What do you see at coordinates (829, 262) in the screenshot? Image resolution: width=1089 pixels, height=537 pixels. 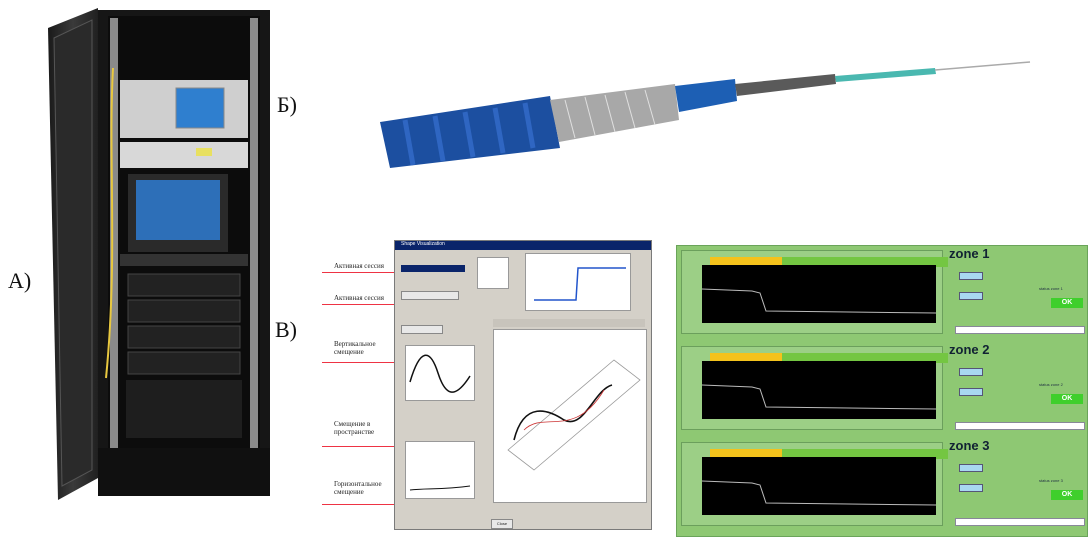 I see `zone-1-progress-bar` at bounding box center [829, 262].